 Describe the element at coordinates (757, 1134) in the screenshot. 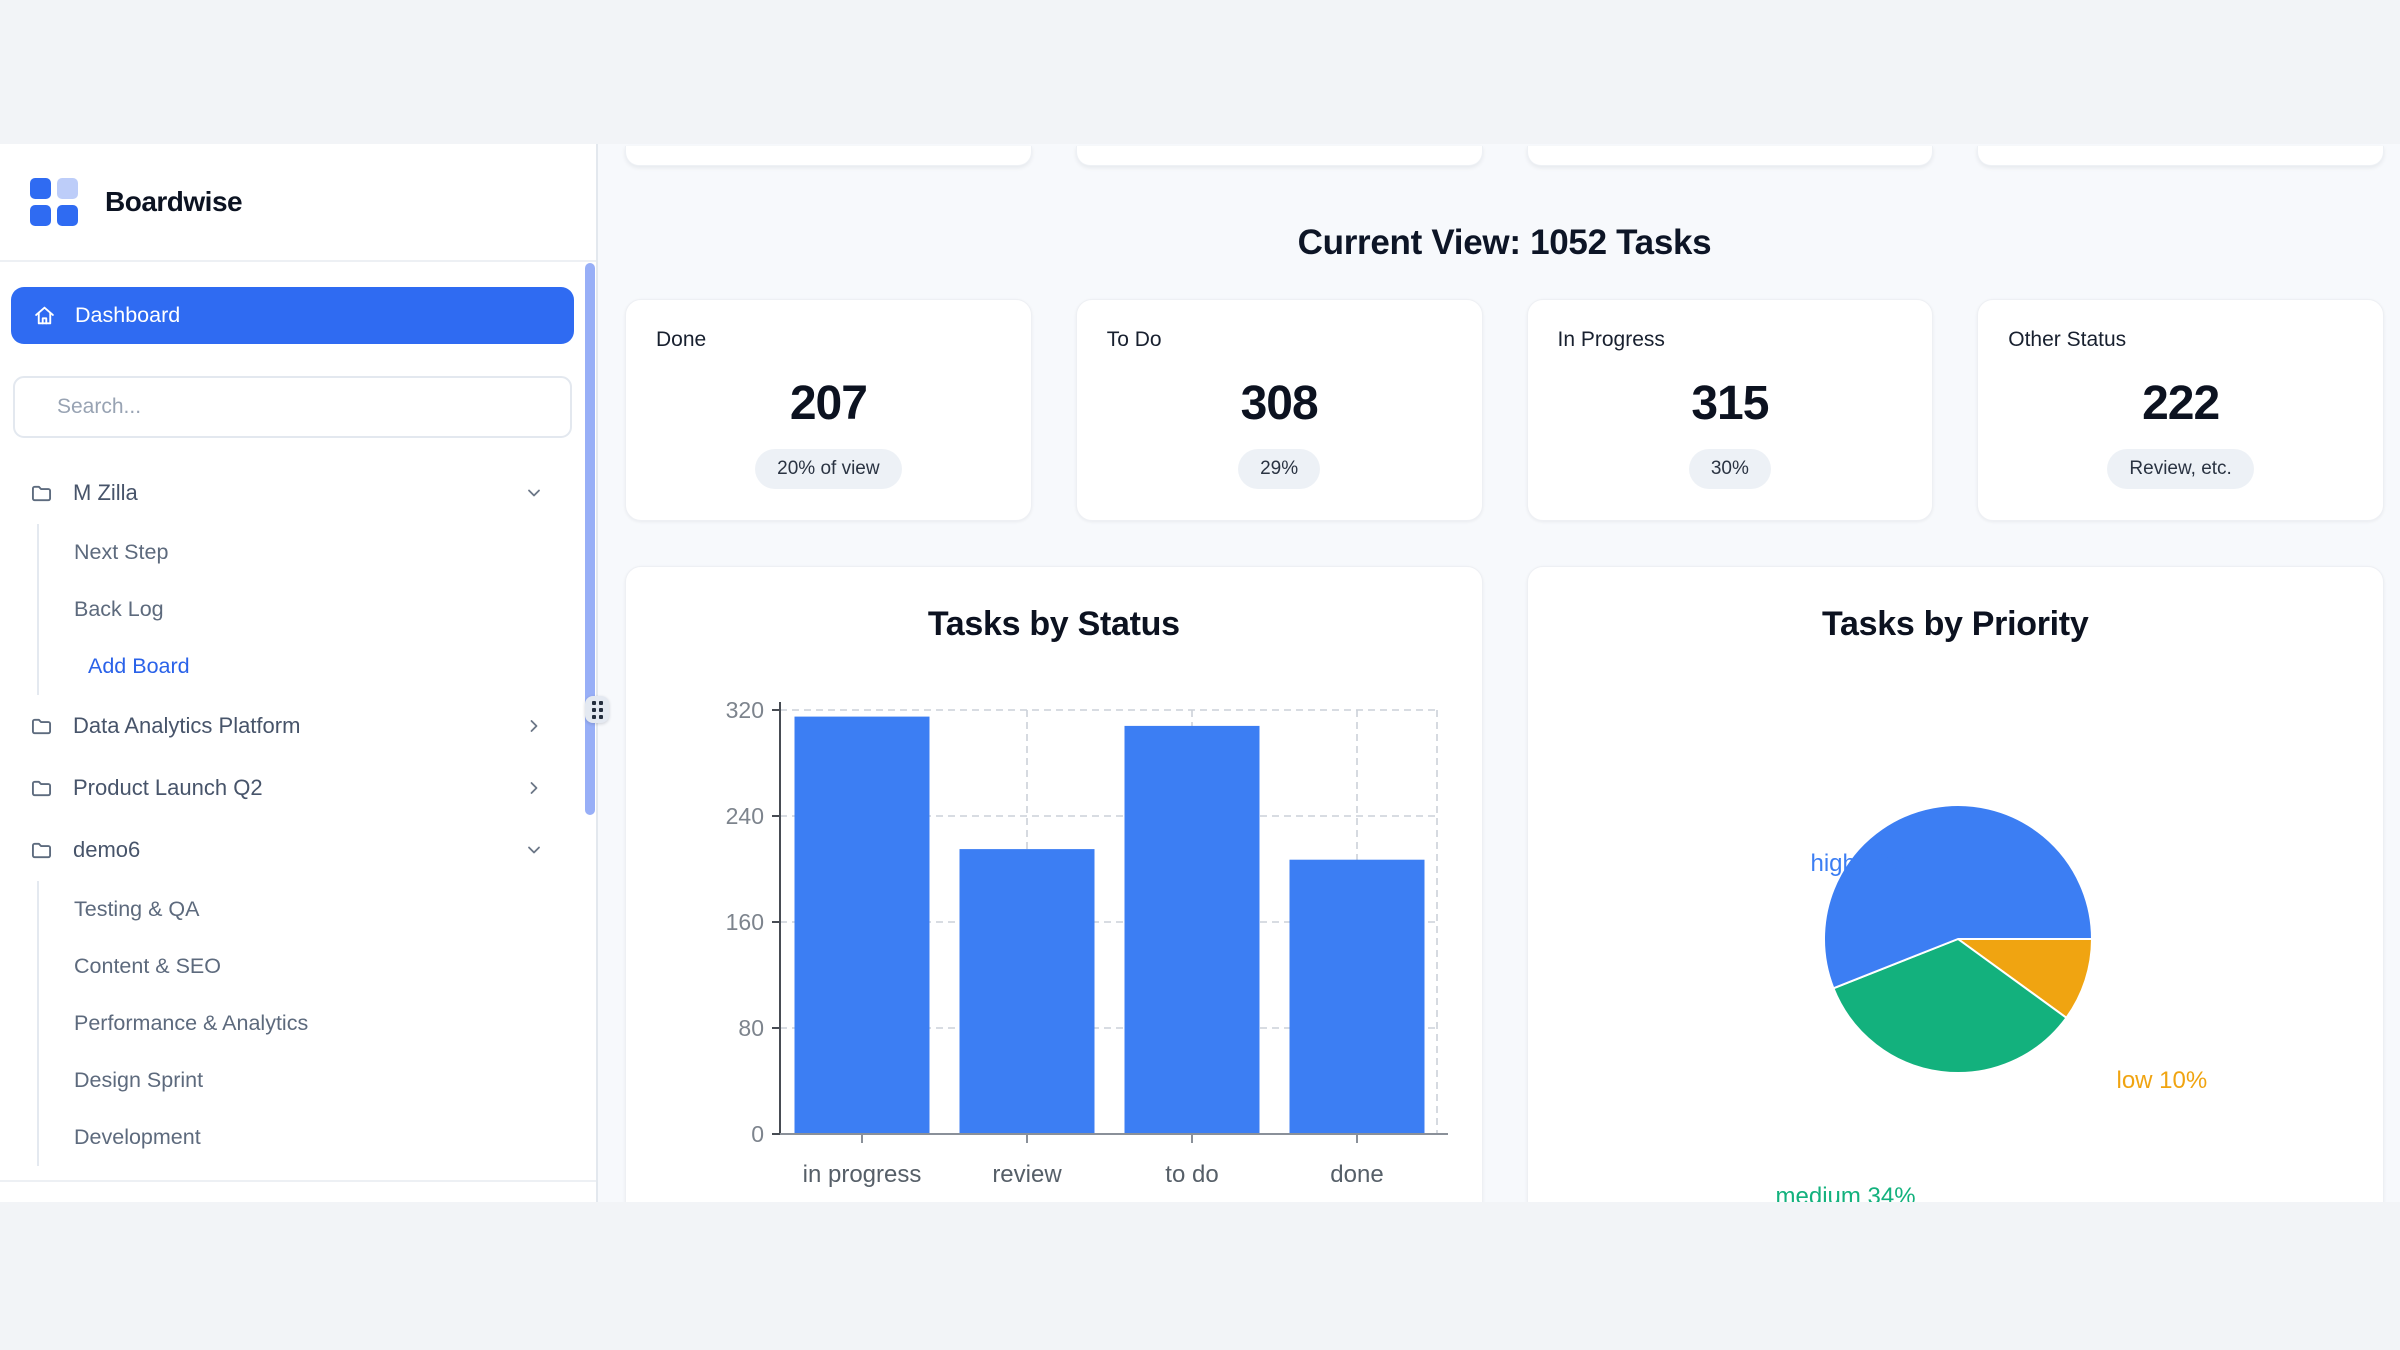

I see `y-tick-0: 0` at that location.